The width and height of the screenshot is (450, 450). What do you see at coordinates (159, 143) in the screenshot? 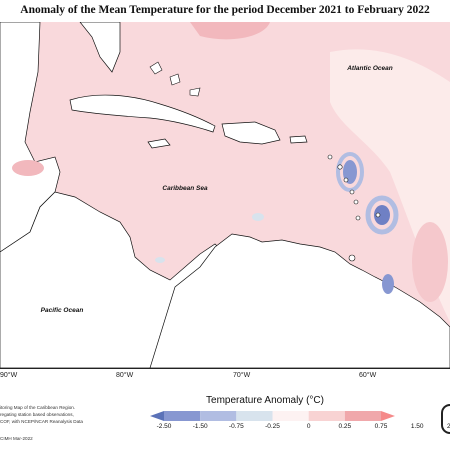
I see `land-jamaica` at bounding box center [159, 143].